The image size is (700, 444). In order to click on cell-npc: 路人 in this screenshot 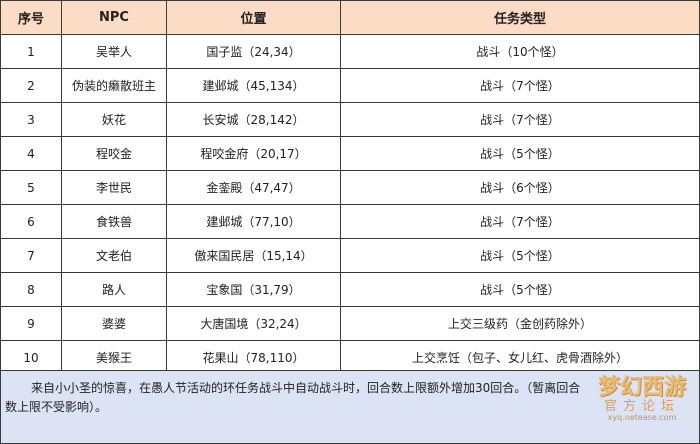, I will do `click(114, 289)`.